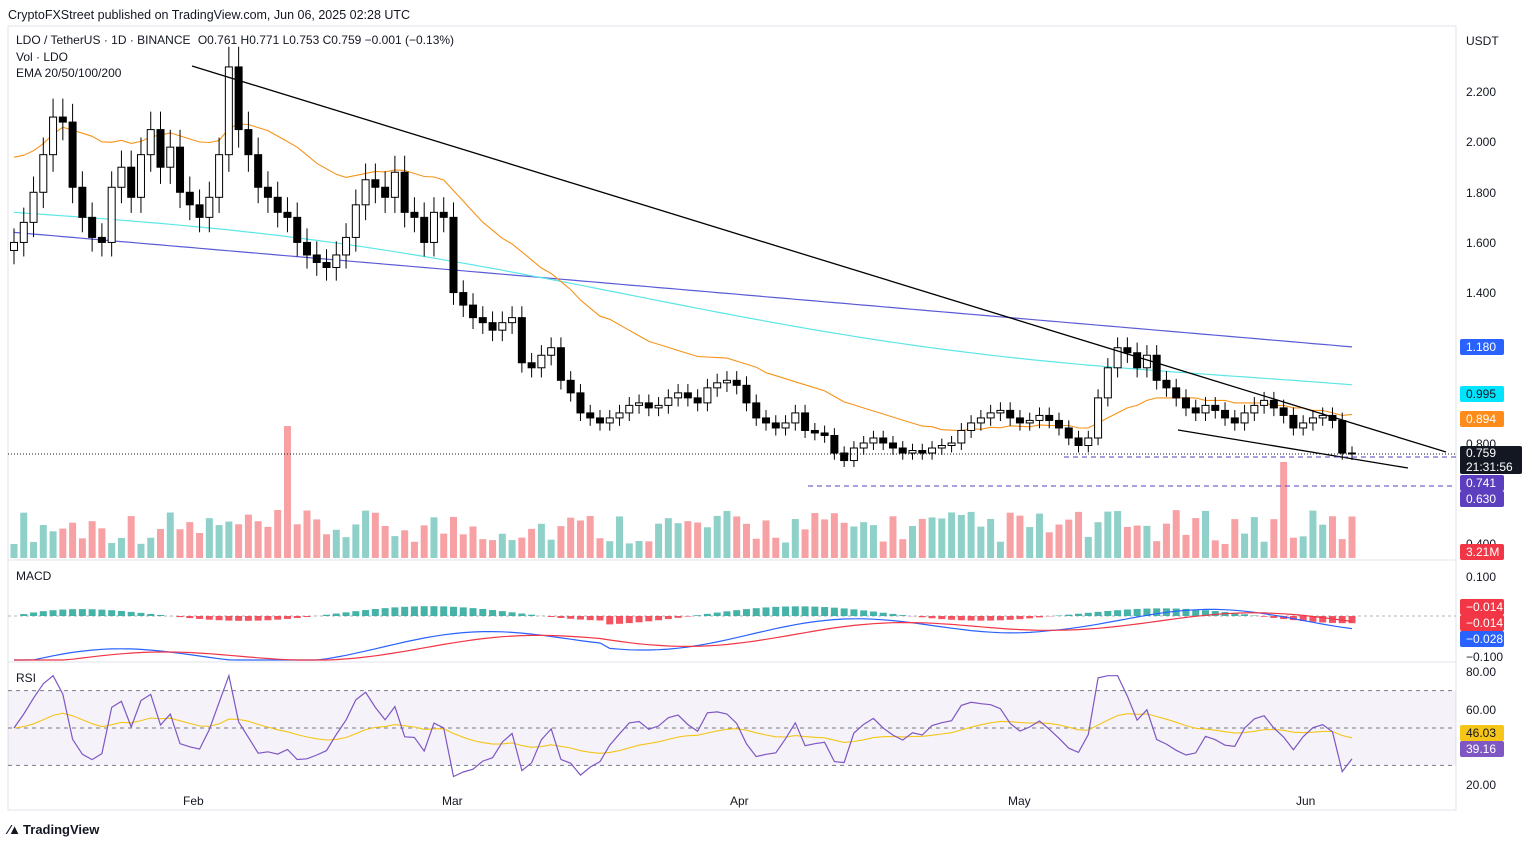 The height and width of the screenshot is (847, 1536). I want to click on legend-volume: Vol · LDO, so click(42, 57).